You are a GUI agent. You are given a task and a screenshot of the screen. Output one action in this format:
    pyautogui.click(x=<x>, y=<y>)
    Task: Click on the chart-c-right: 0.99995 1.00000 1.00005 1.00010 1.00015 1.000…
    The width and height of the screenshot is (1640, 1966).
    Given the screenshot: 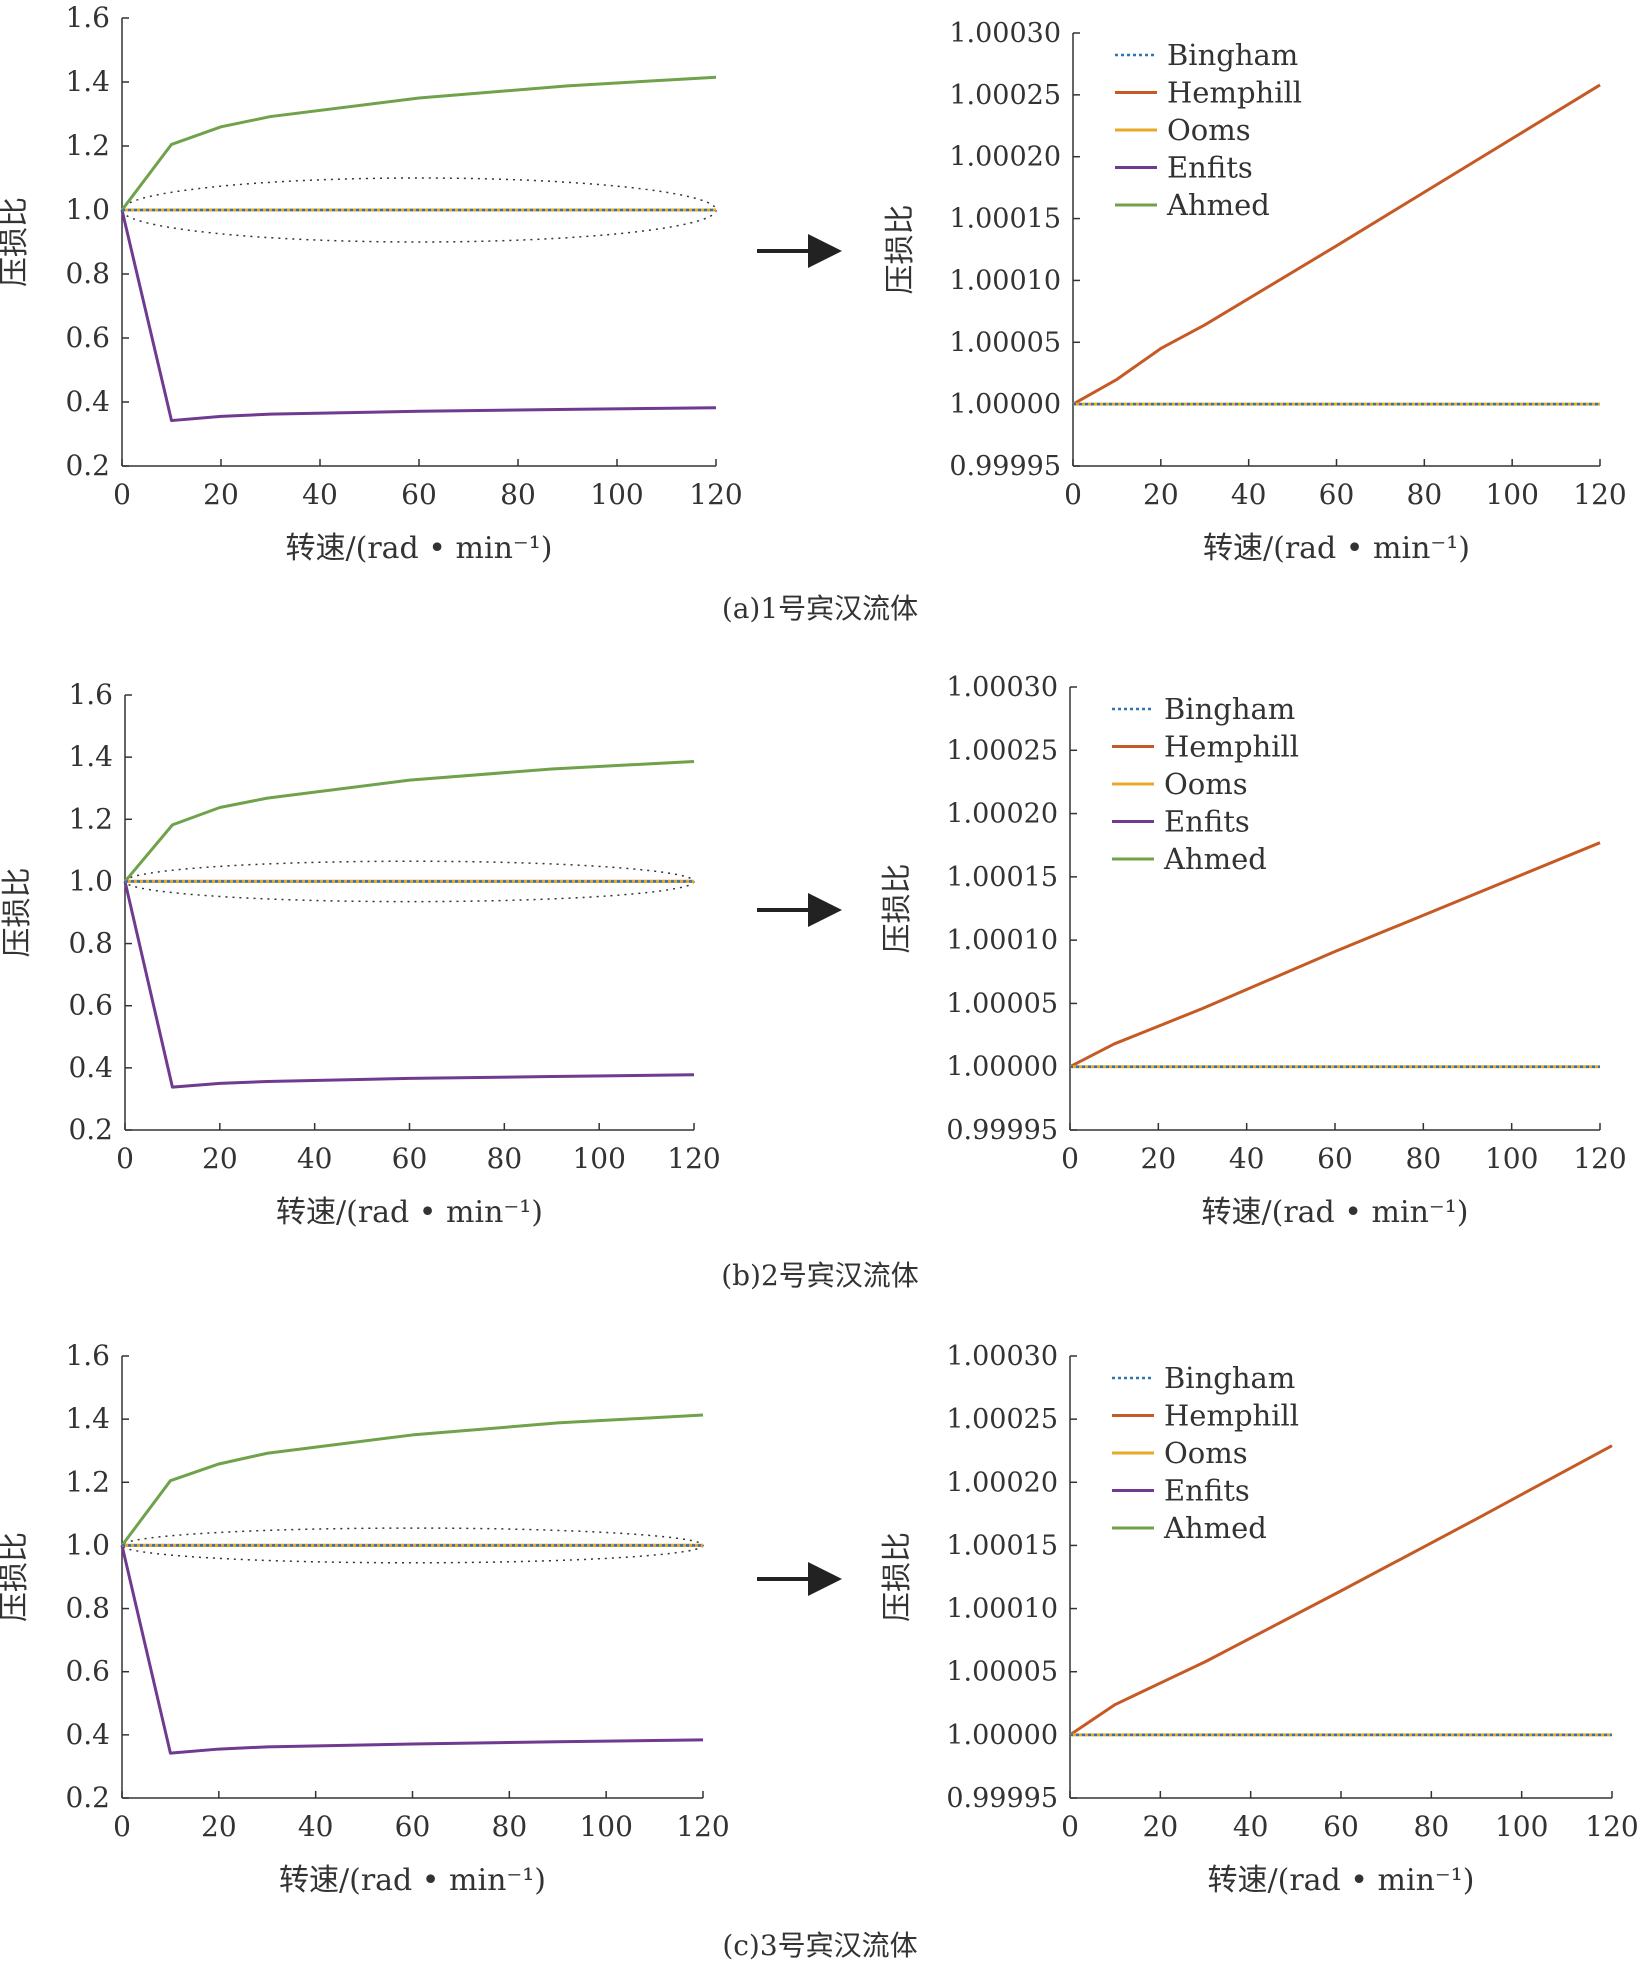 What is the action you would take?
    pyautogui.click(x=1259, y=1619)
    